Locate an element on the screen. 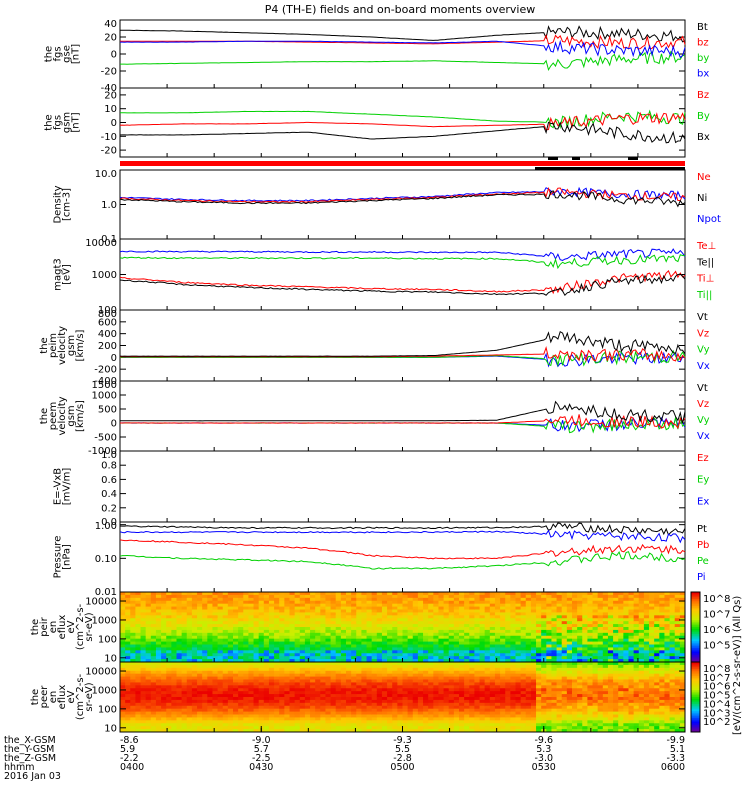 The height and width of the screenshot is (800, 750). legend-entry: bx is located at coordinates (703, 74).